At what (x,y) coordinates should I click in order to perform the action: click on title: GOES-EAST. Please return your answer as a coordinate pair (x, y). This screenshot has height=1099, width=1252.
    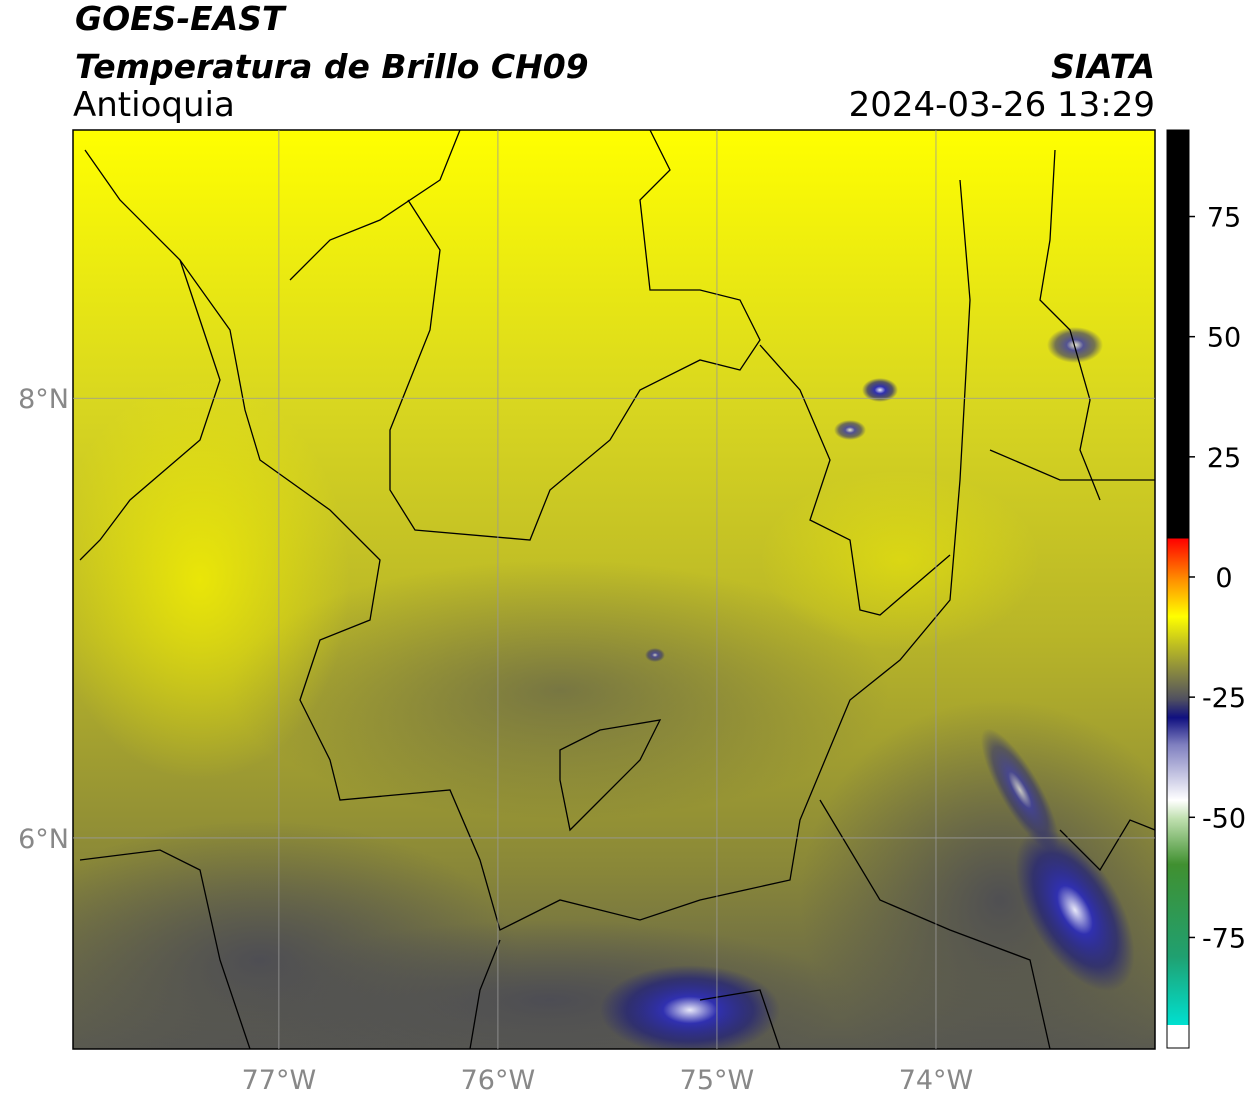
    Looking at the image, I should click on (181, 19).